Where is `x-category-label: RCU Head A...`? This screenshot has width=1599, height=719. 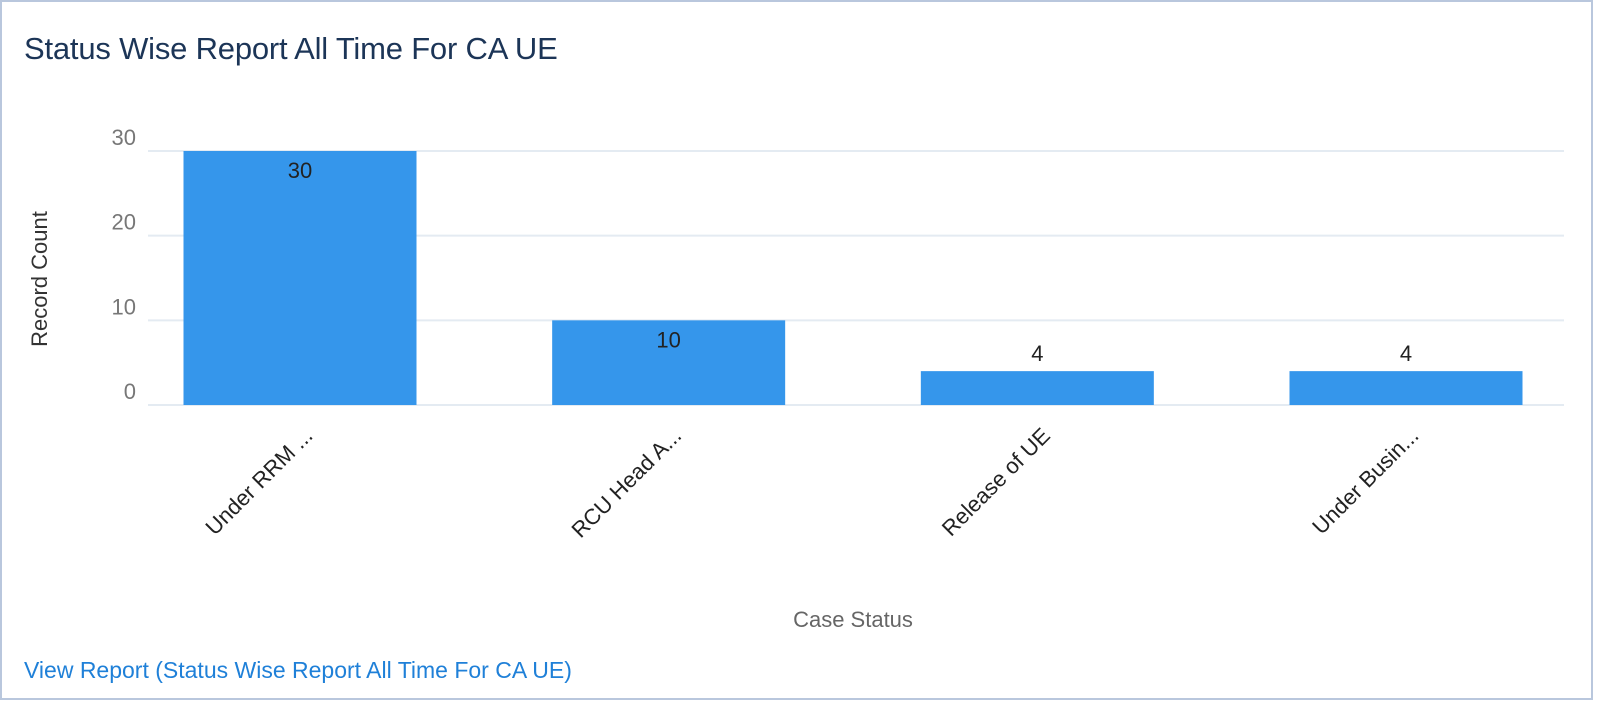 x-category-label: RCU Head A... is located at coordinates (627, 483).